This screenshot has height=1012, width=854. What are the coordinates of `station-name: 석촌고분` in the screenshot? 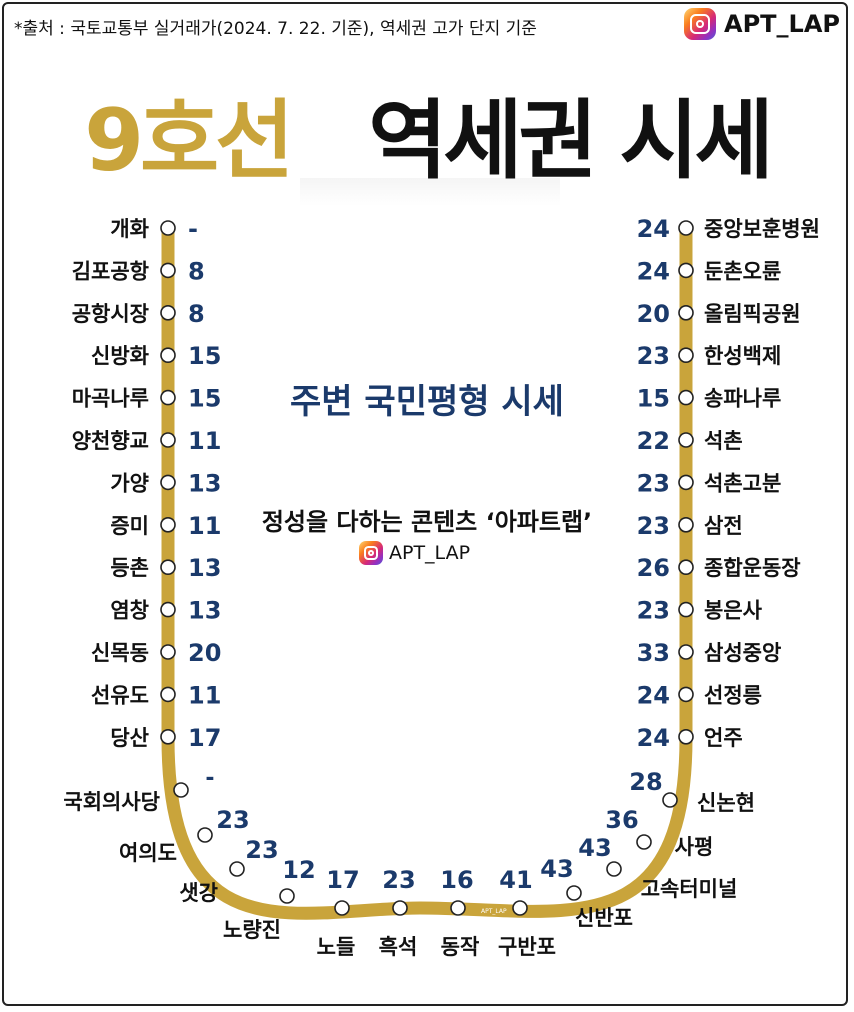 It's located at (742, 483).